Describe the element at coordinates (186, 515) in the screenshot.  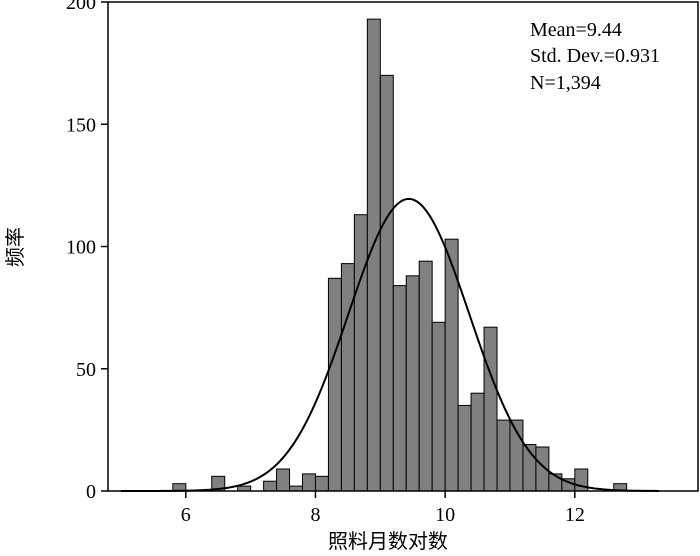
I see `x-tick-label: 6` at that location.